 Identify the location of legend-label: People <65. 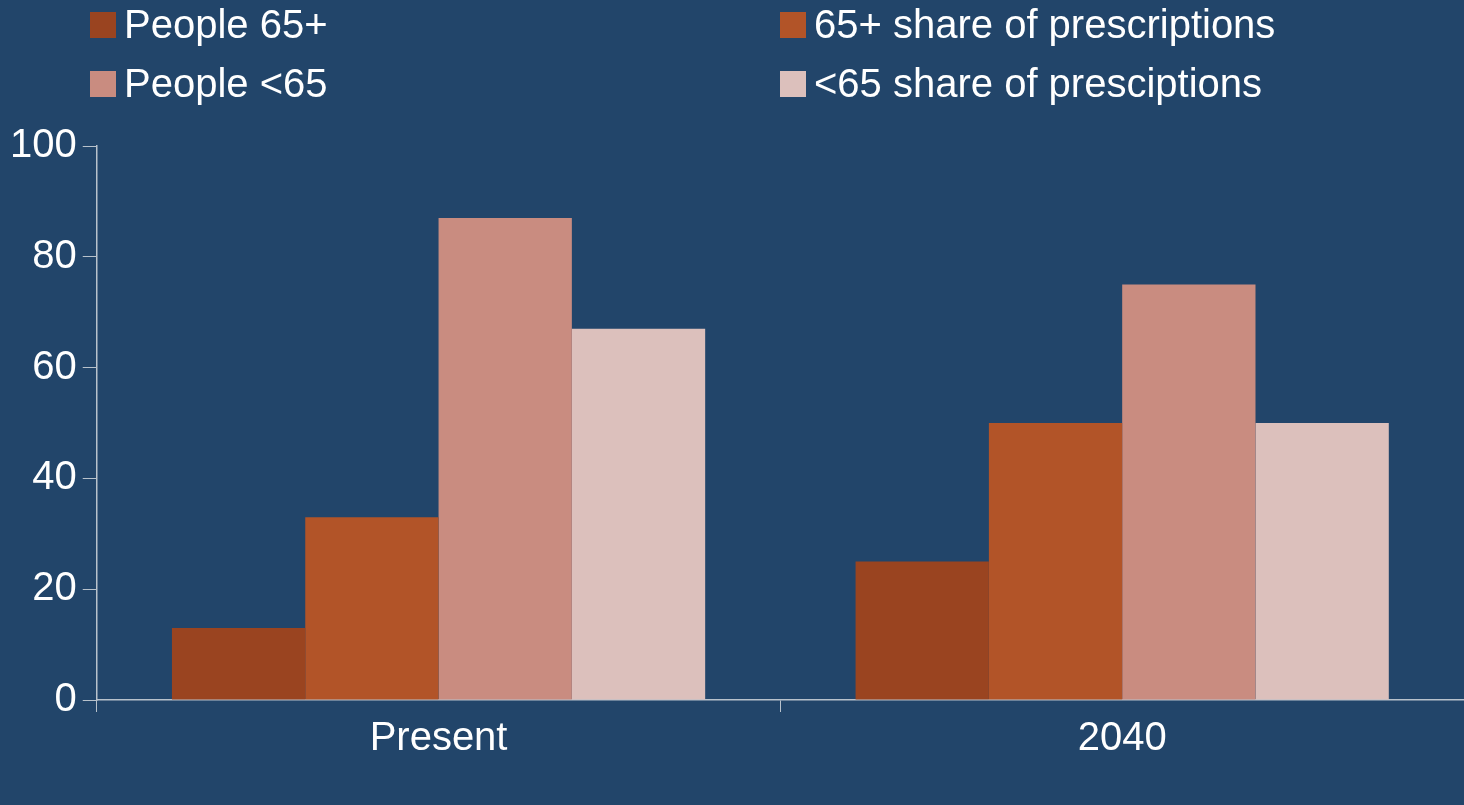
(226, 83).